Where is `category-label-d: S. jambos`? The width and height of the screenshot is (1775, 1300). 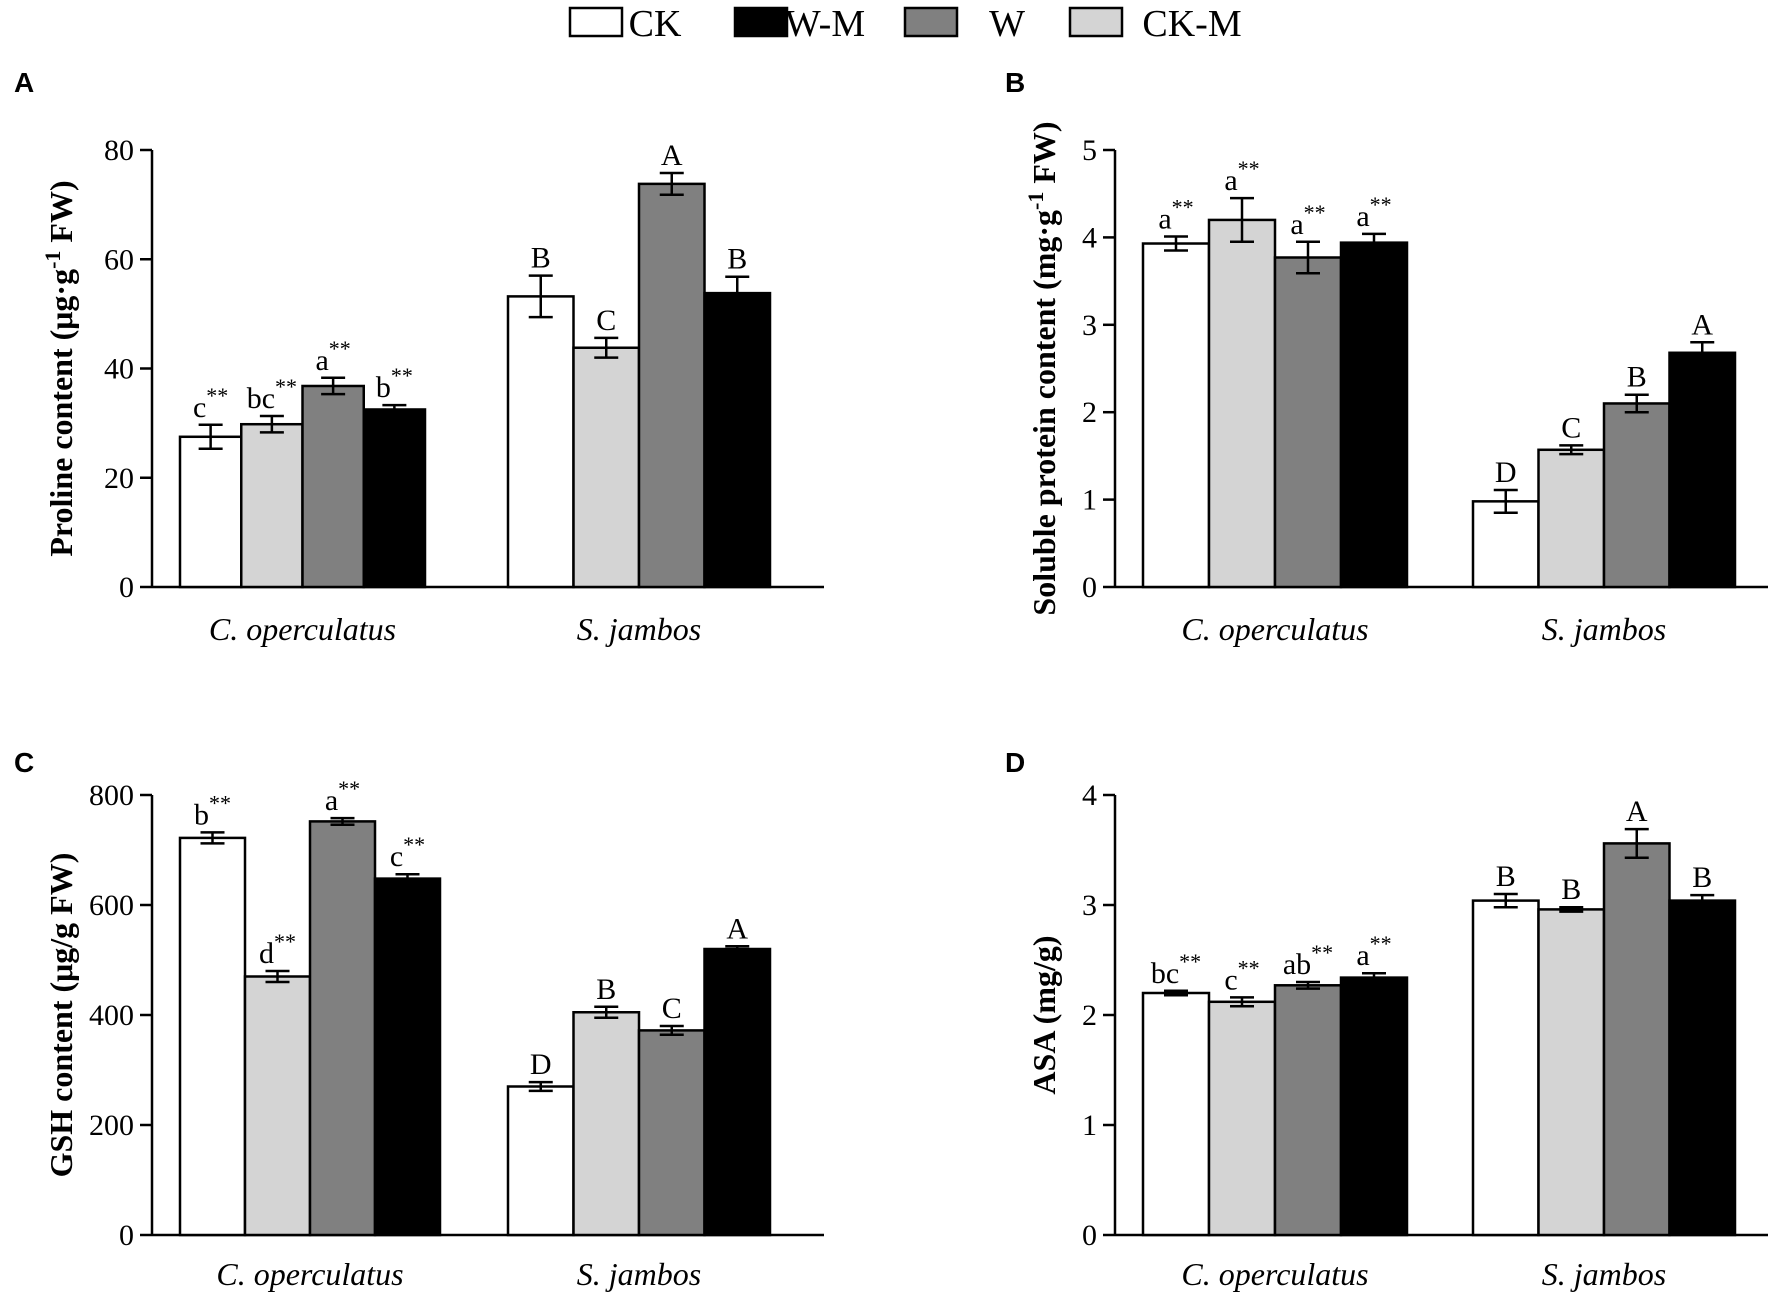
category-label-d: S. jambos is located at coordinates (1604, 1274).